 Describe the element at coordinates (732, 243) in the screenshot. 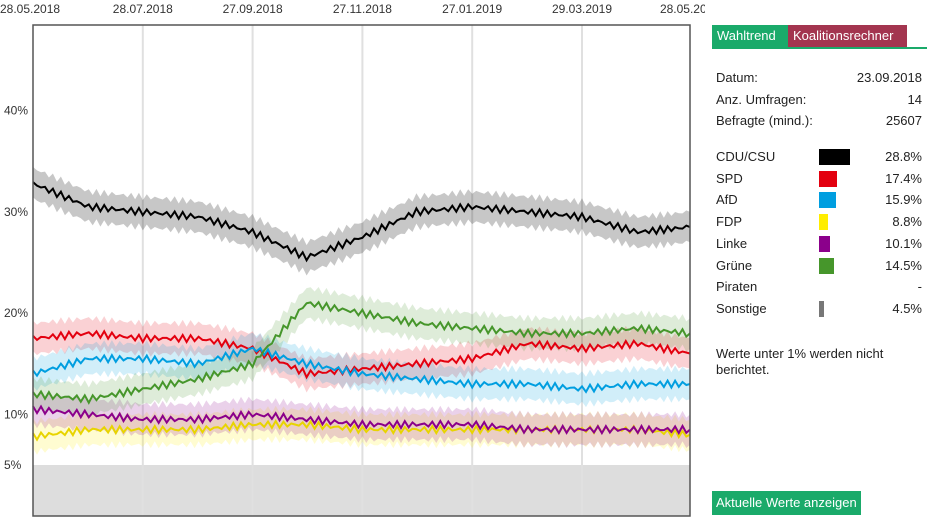

I see `party-name: Linke` at that location.